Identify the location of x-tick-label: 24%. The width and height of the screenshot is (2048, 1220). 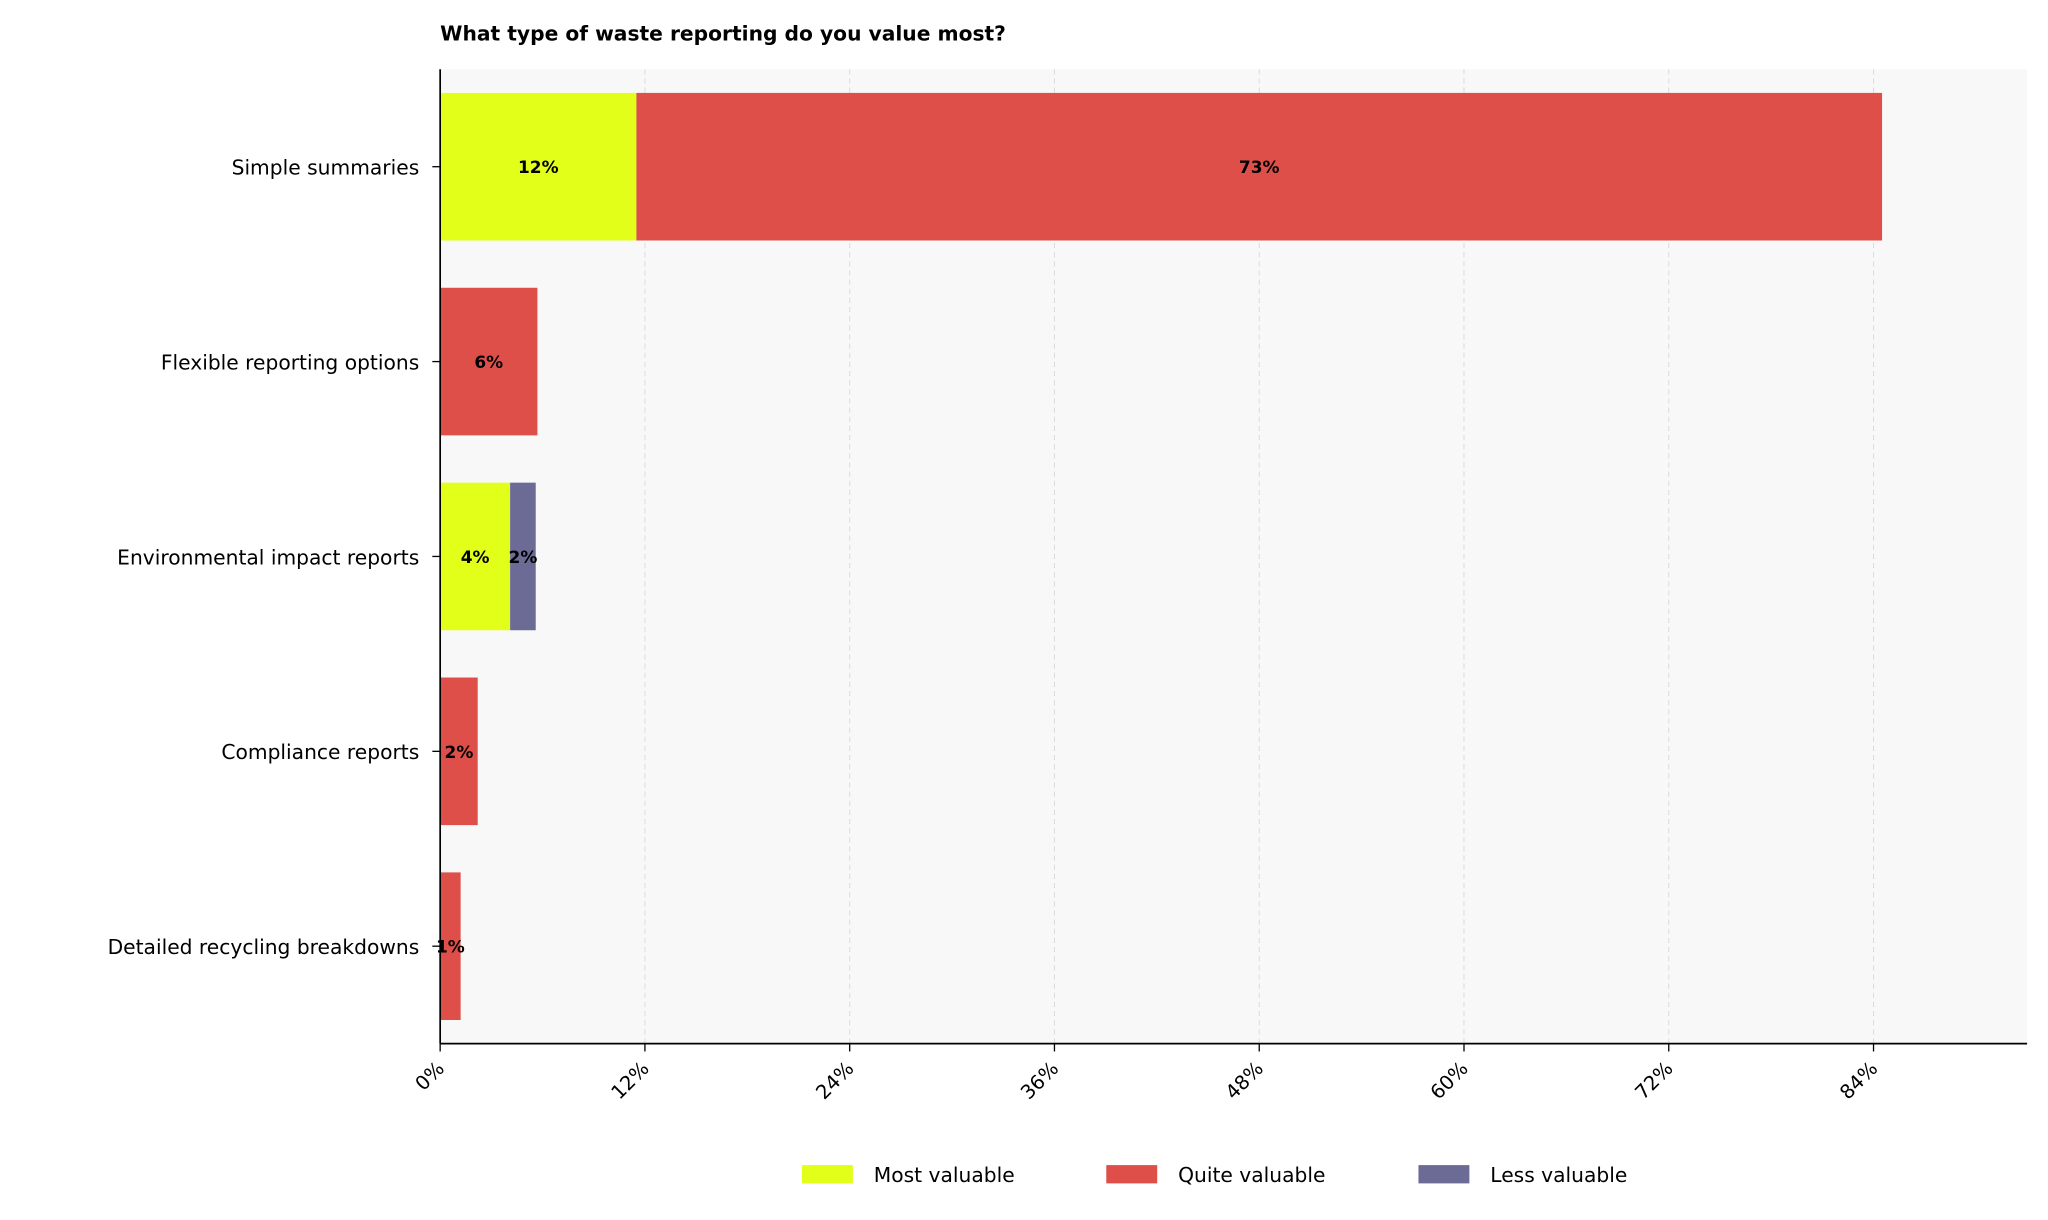
(834, 1080).